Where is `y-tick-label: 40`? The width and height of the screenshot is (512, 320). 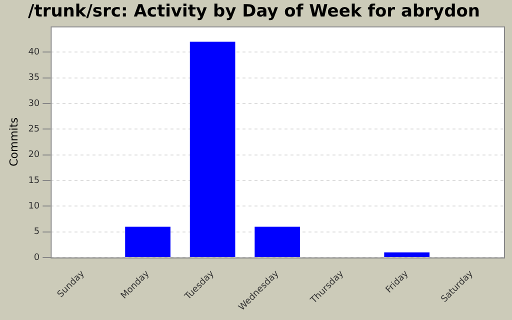 y-tick-label: 40 is located at coordinates (34, 52).